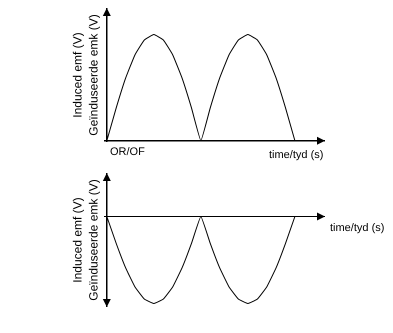 Image resolution: width=393 pixels, height=333 pixels. I want to click on text: OR/OF, so click(128, 152).